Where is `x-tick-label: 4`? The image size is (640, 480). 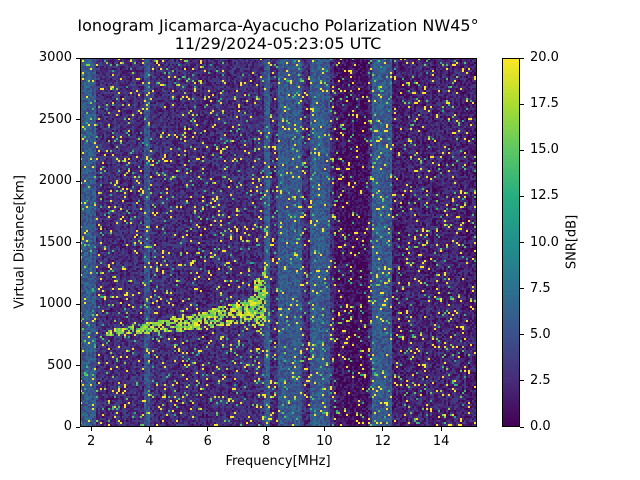 x-tick-label: 4 is located at coordinates (149, 441).